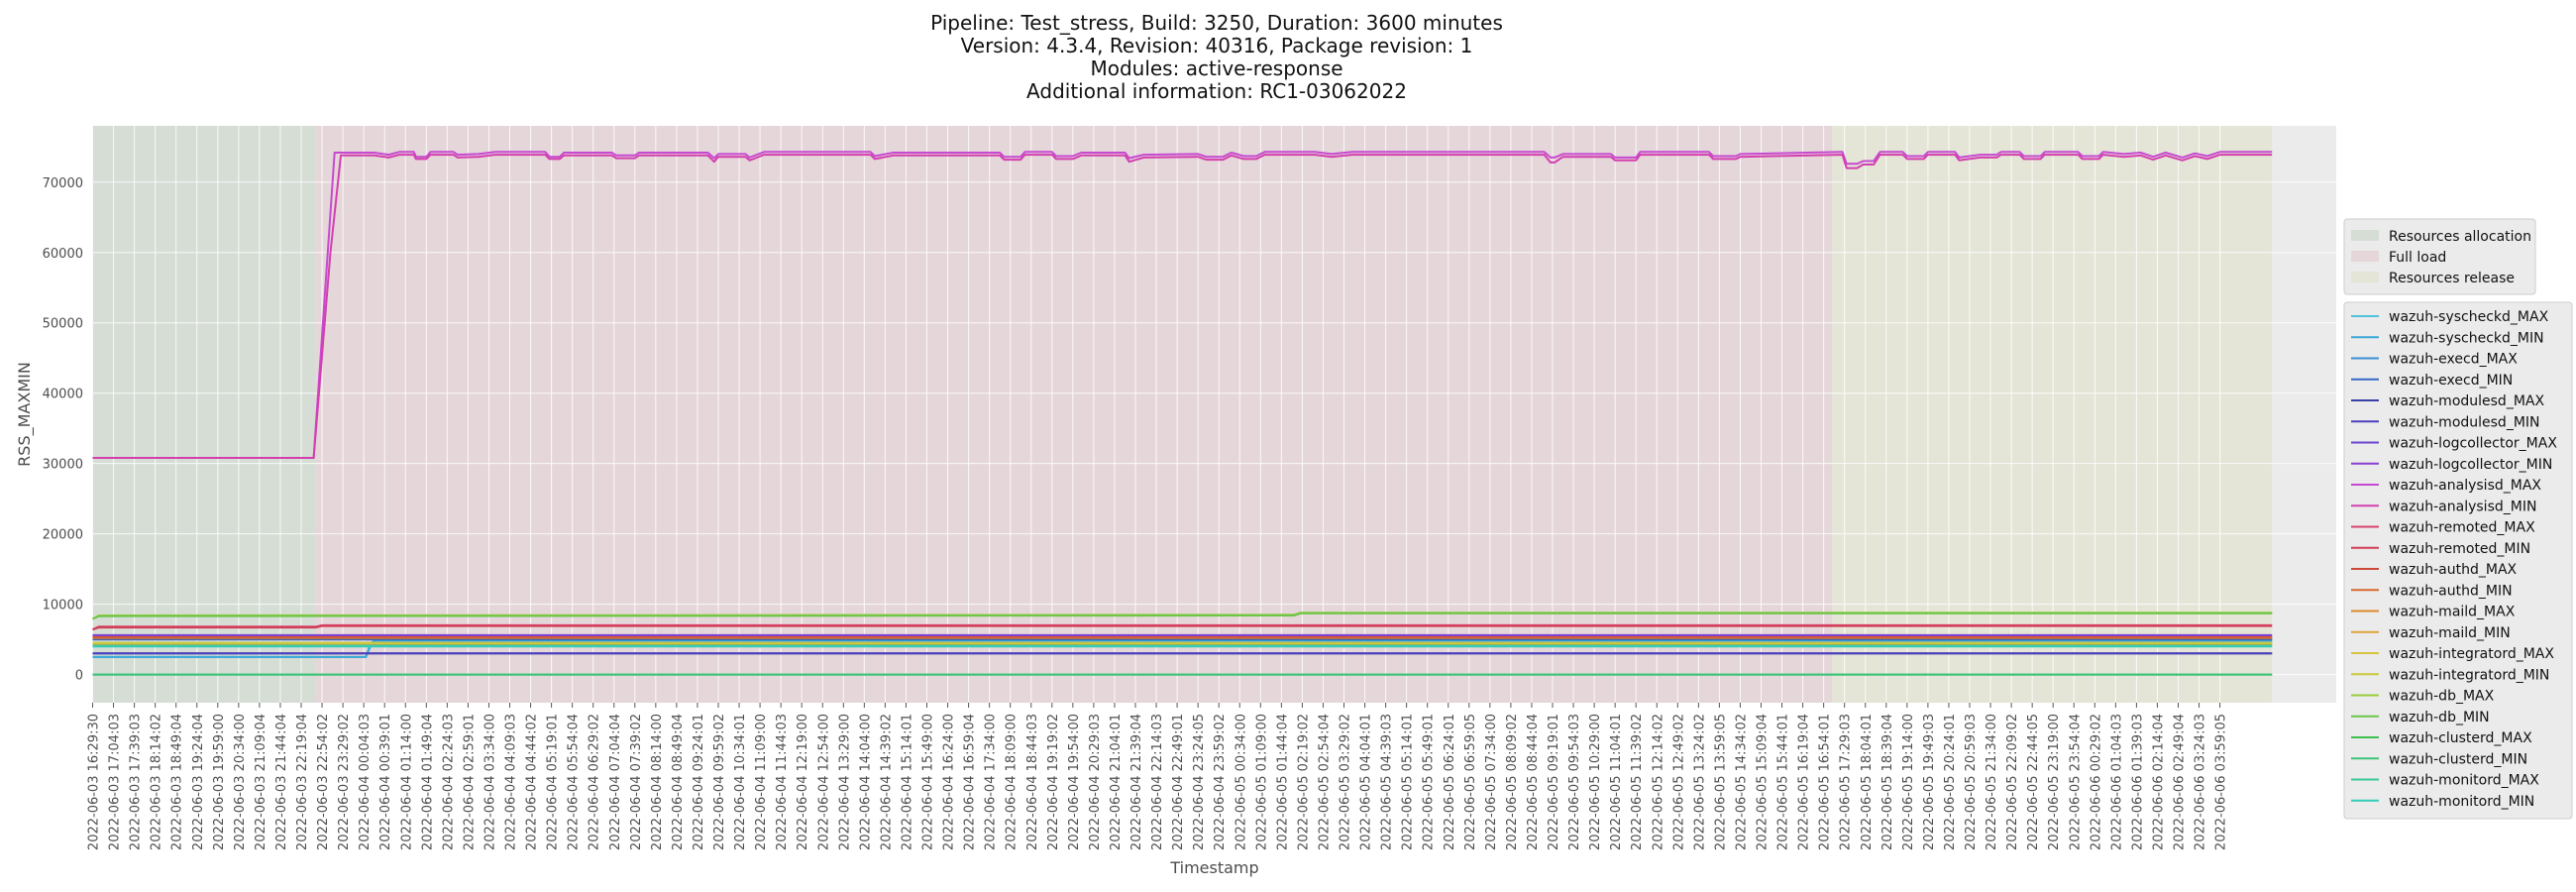 The height and width of the screenshot is (892, 2576). I want to click on series-legend-label: wazuh-analysisd_MIN, so click(2463, 507).